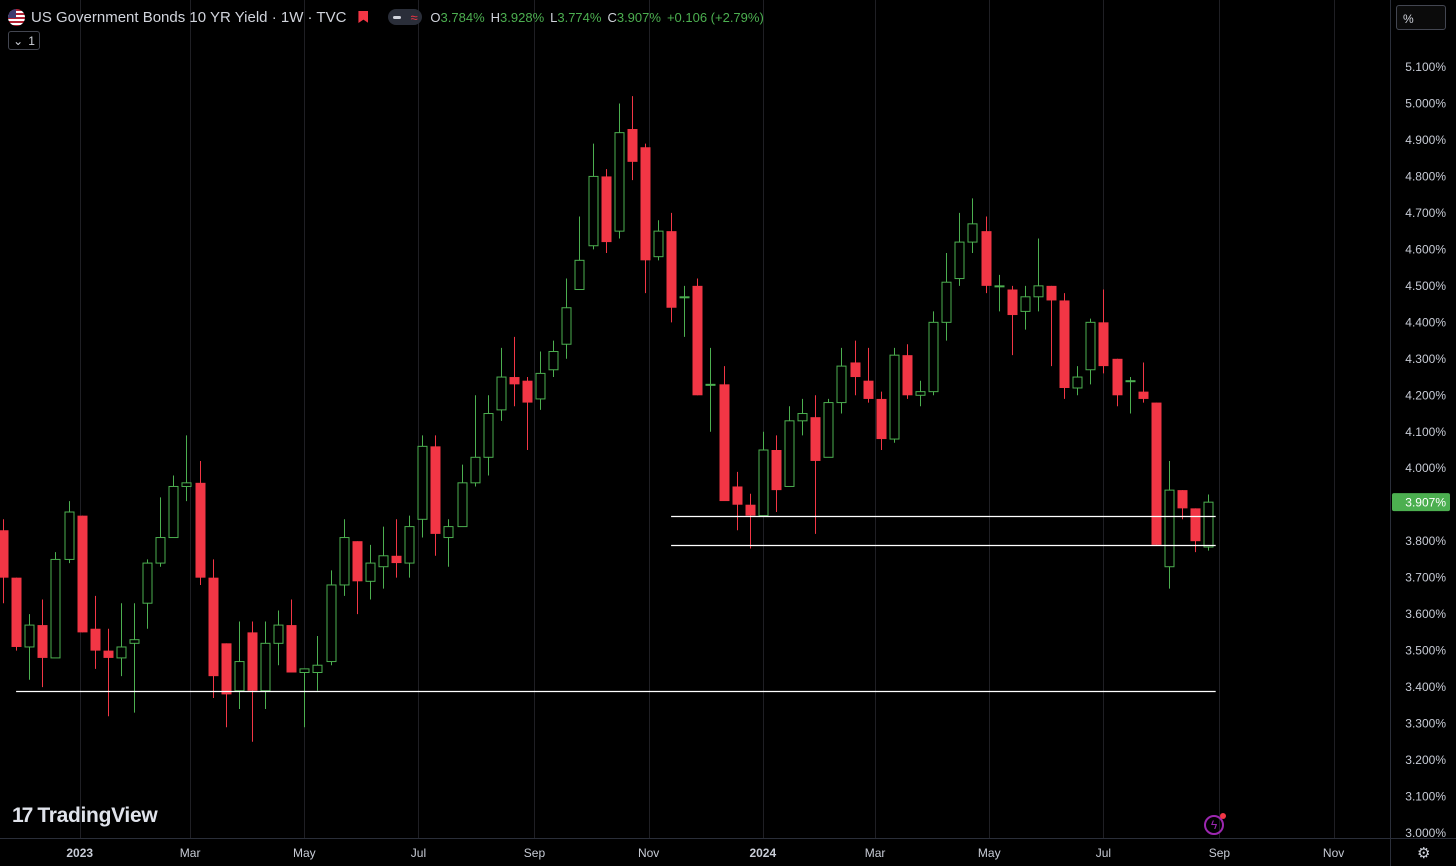  I want to click on y-tick-label: 4.800%, so click(1425, 176).